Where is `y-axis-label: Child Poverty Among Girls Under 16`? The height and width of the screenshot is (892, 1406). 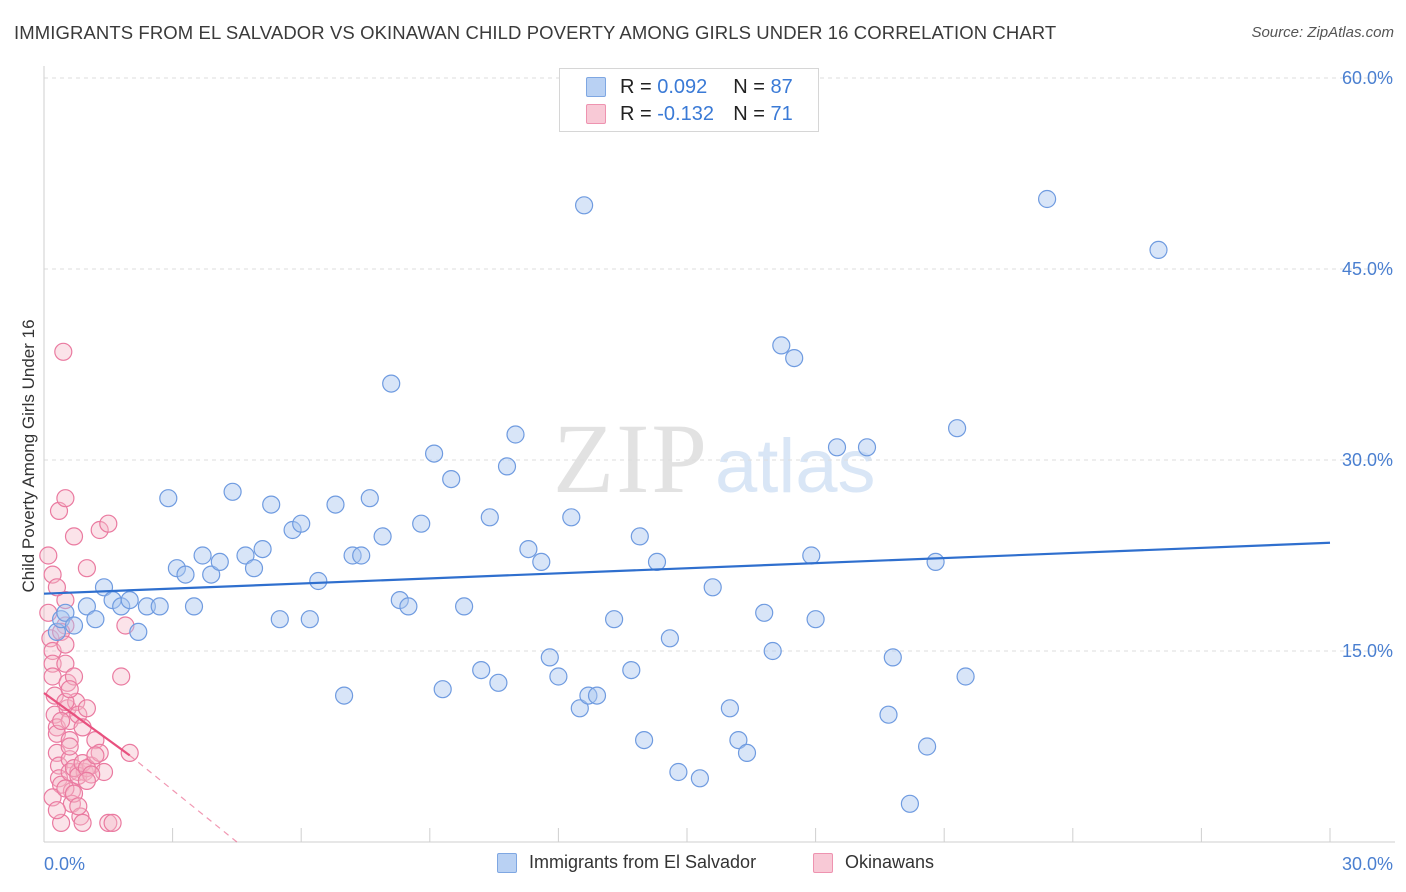
y-axis-label: Child Poverty Among Girls Under 16 is located at coordinates (28, 455).